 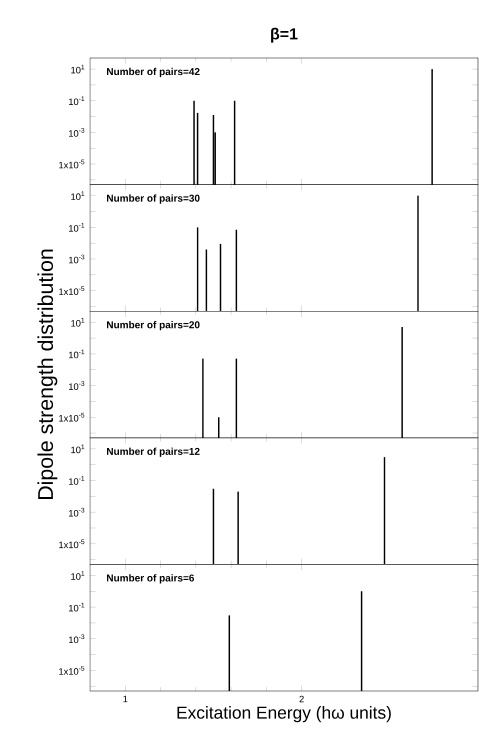 What do you see at coordinates (153, 325) in the screenshot?
I see `annotation: Number of pairs=20` at bounding box center [153, 325].